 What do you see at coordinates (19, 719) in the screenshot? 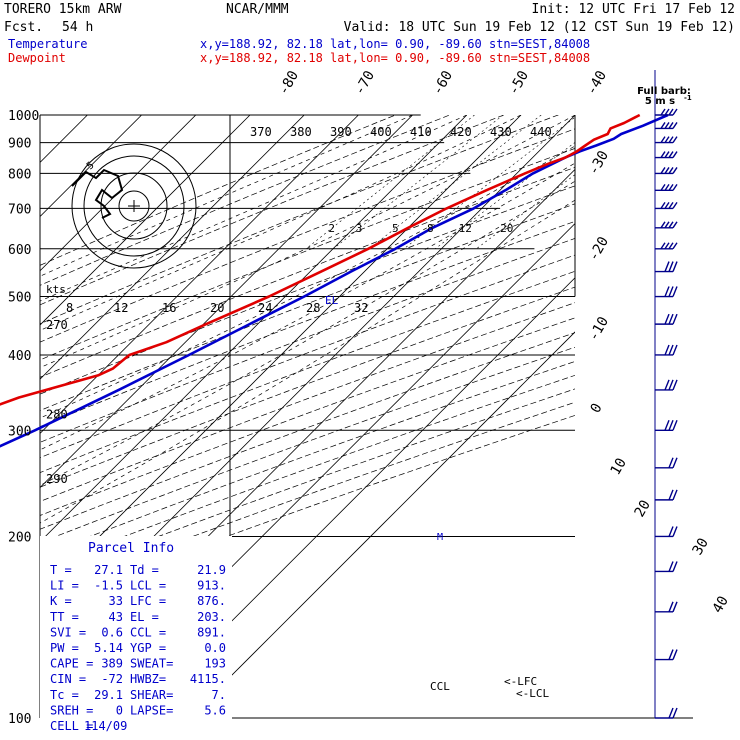
I see `pressure-label-100: 100` at bounding box center [19, 719].